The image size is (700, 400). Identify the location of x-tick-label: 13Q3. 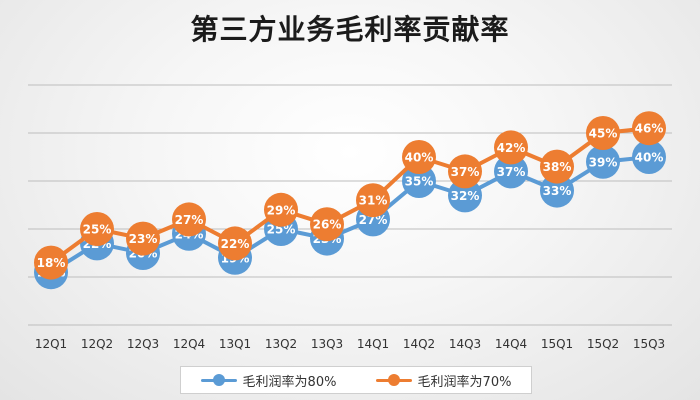
(327, 344).